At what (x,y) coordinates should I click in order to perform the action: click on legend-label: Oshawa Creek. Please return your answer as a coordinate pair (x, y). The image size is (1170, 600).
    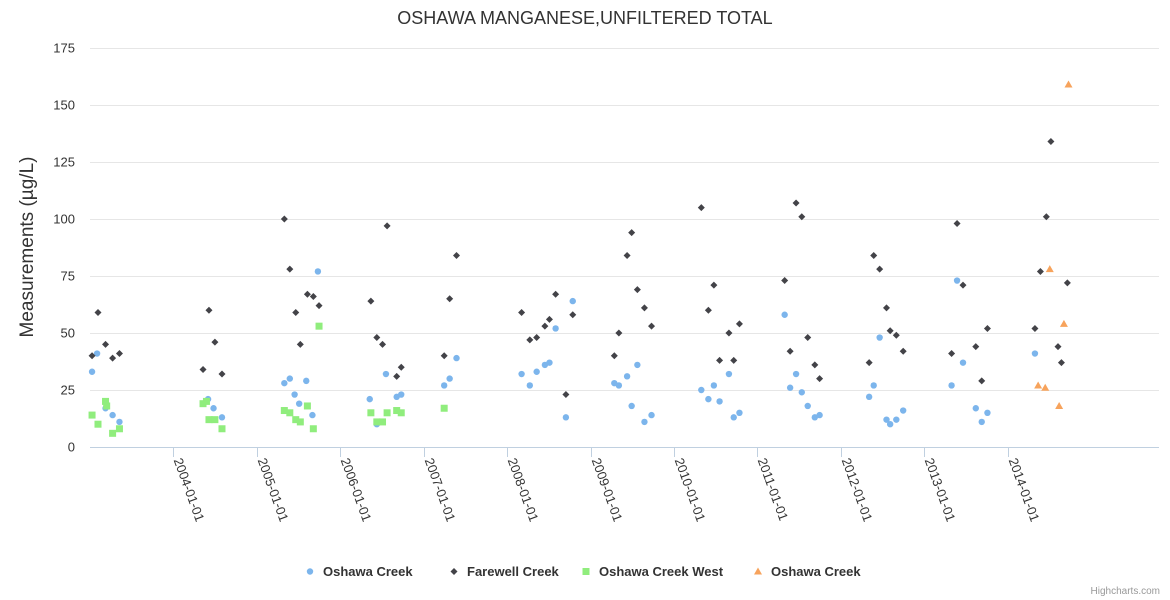
    Looking at the image, I should click on (368, 571).